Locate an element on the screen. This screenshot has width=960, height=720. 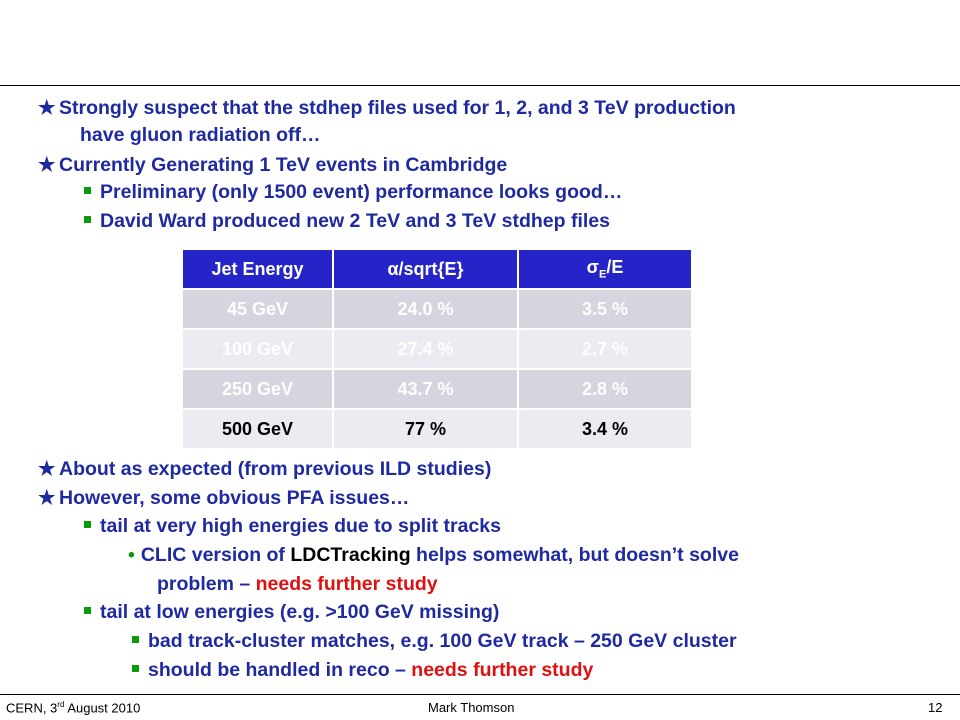
cell-energy: 250 GeV is located at coordinates (257, 389).